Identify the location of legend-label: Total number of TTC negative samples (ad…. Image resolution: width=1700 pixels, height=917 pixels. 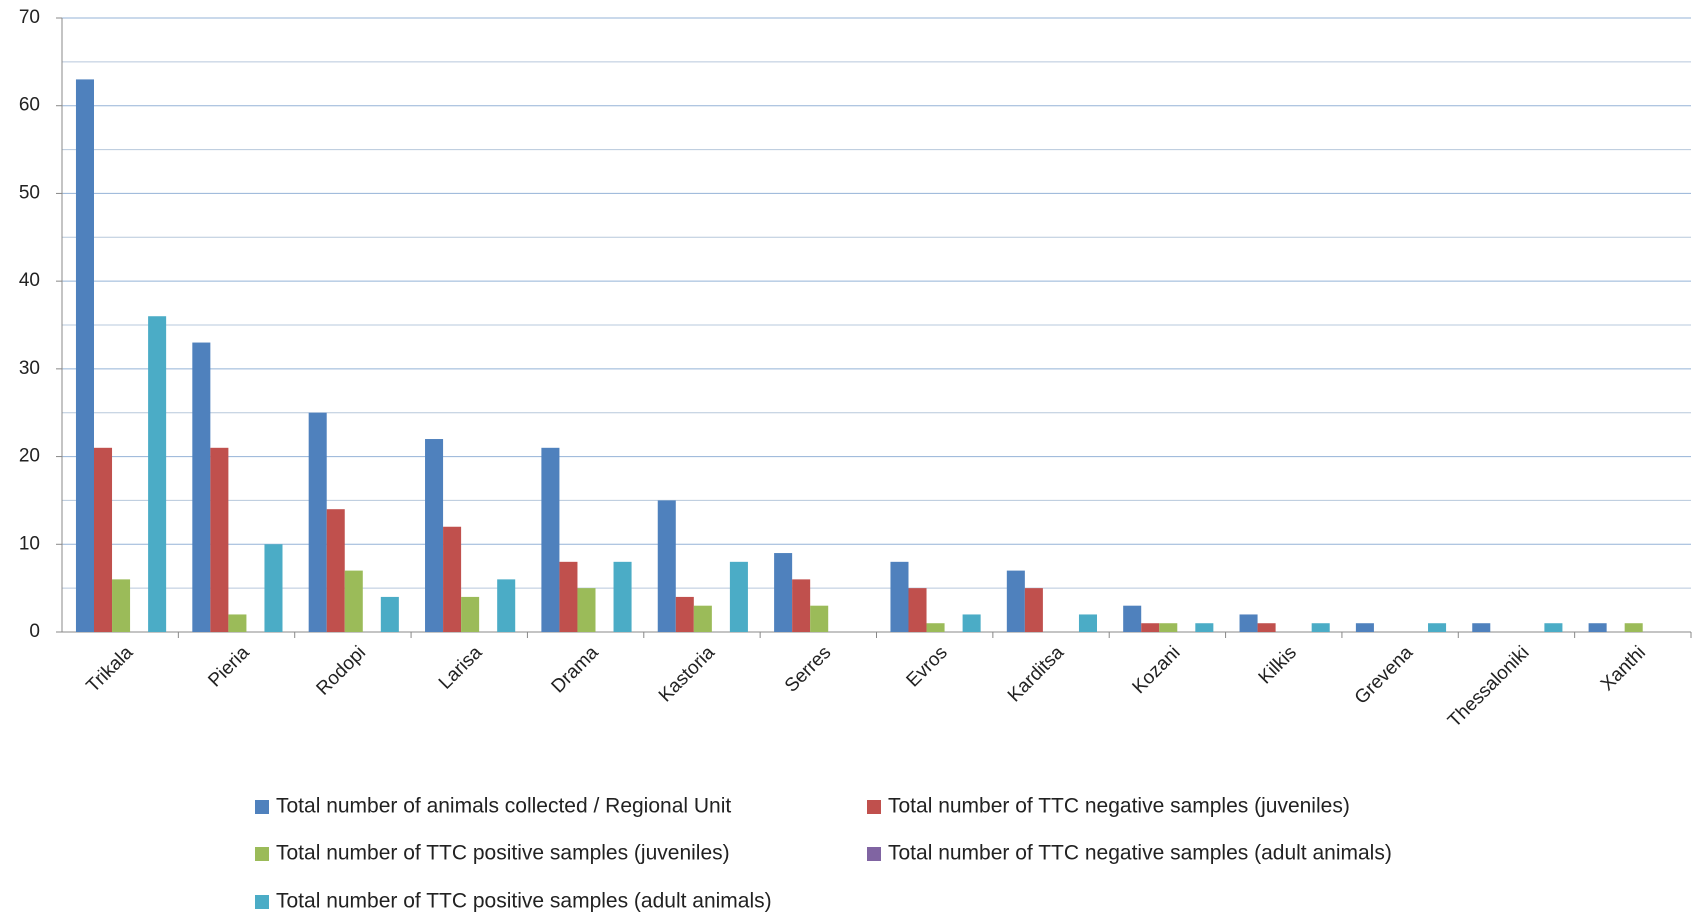
(1140, 853).